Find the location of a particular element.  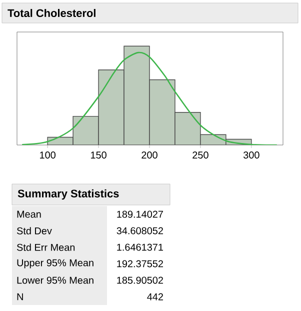

chart-title: Total Cholesterol is located at coordinates (52, 13).